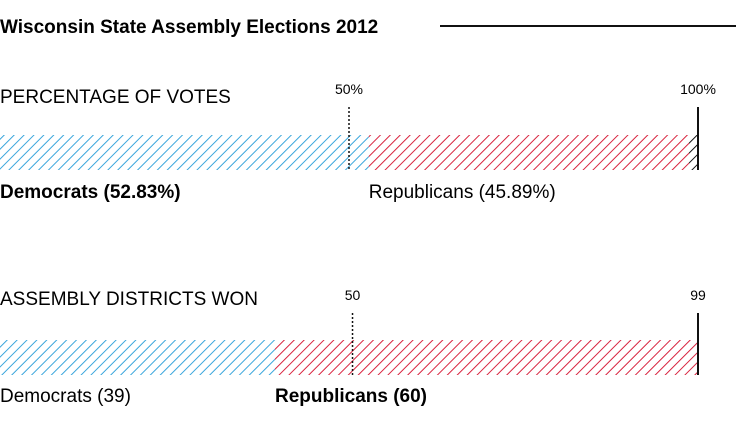  I want to click on votes-bar-democrats, so click(184, 152).